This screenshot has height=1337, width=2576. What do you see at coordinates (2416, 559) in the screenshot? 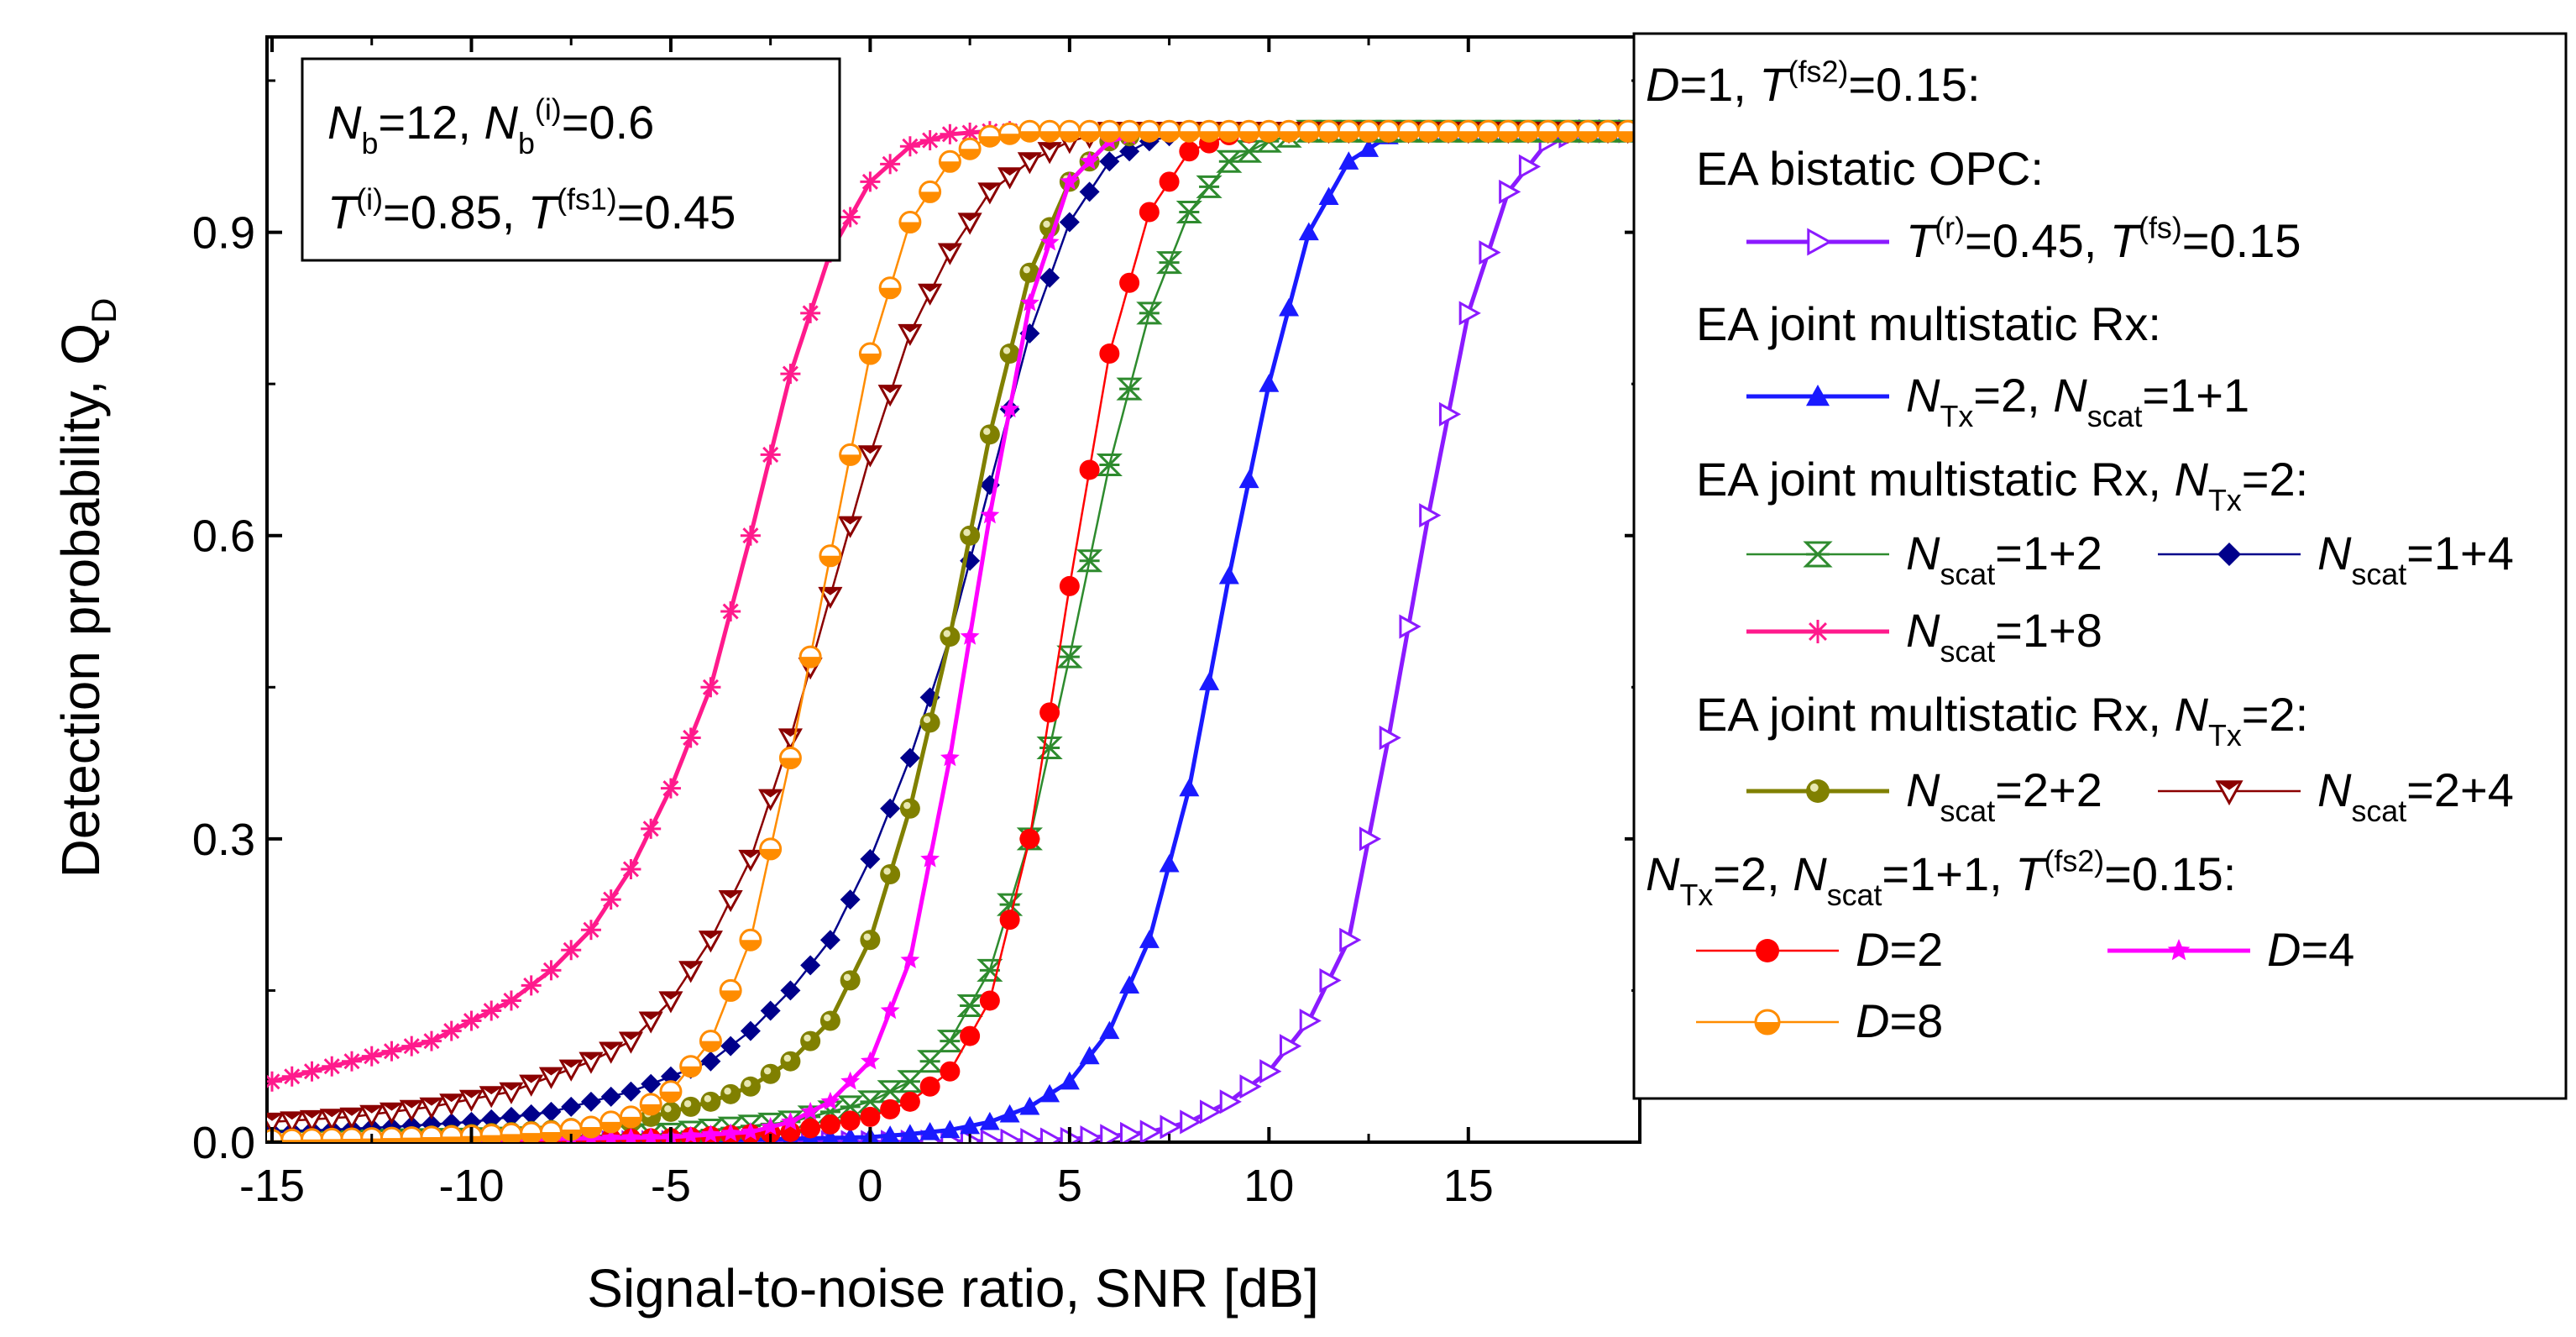
I see `legend-label-nscat14: Nscat=1+4` at bounding box center [2416, 559].